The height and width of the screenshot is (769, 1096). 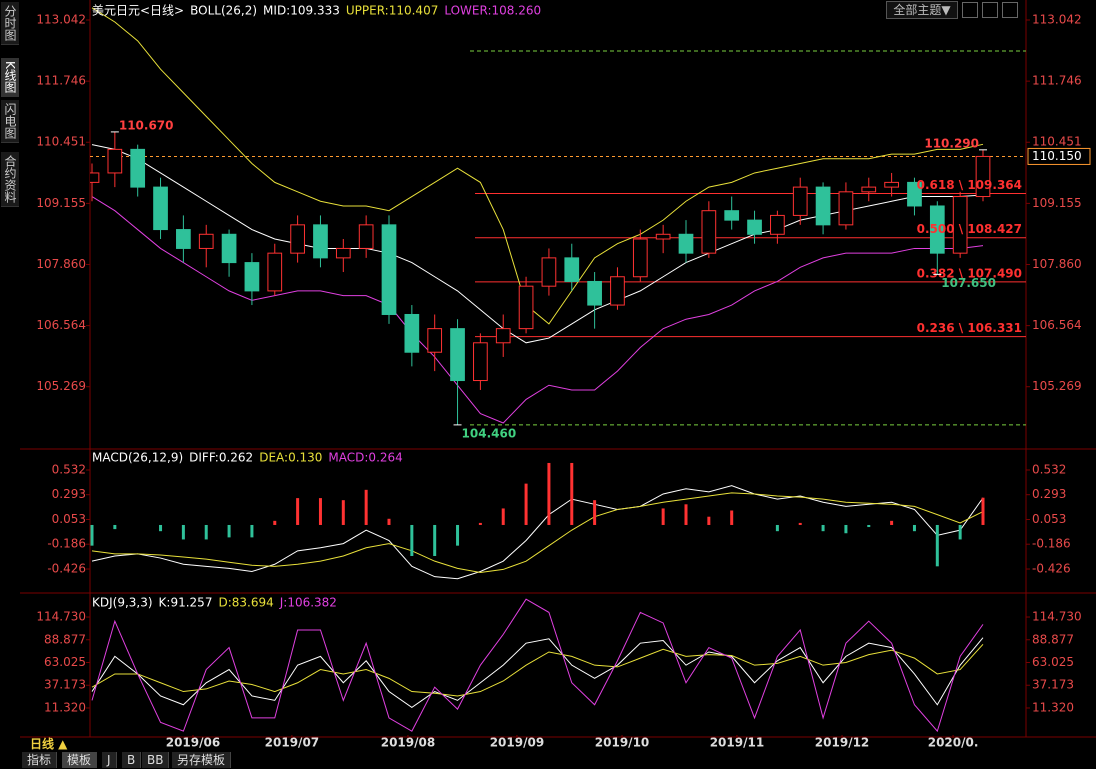 What do you see at coordinates (489, 433) in the screenshot?
I see `annotation-label: 104.460` at bounding box center [489, 433].